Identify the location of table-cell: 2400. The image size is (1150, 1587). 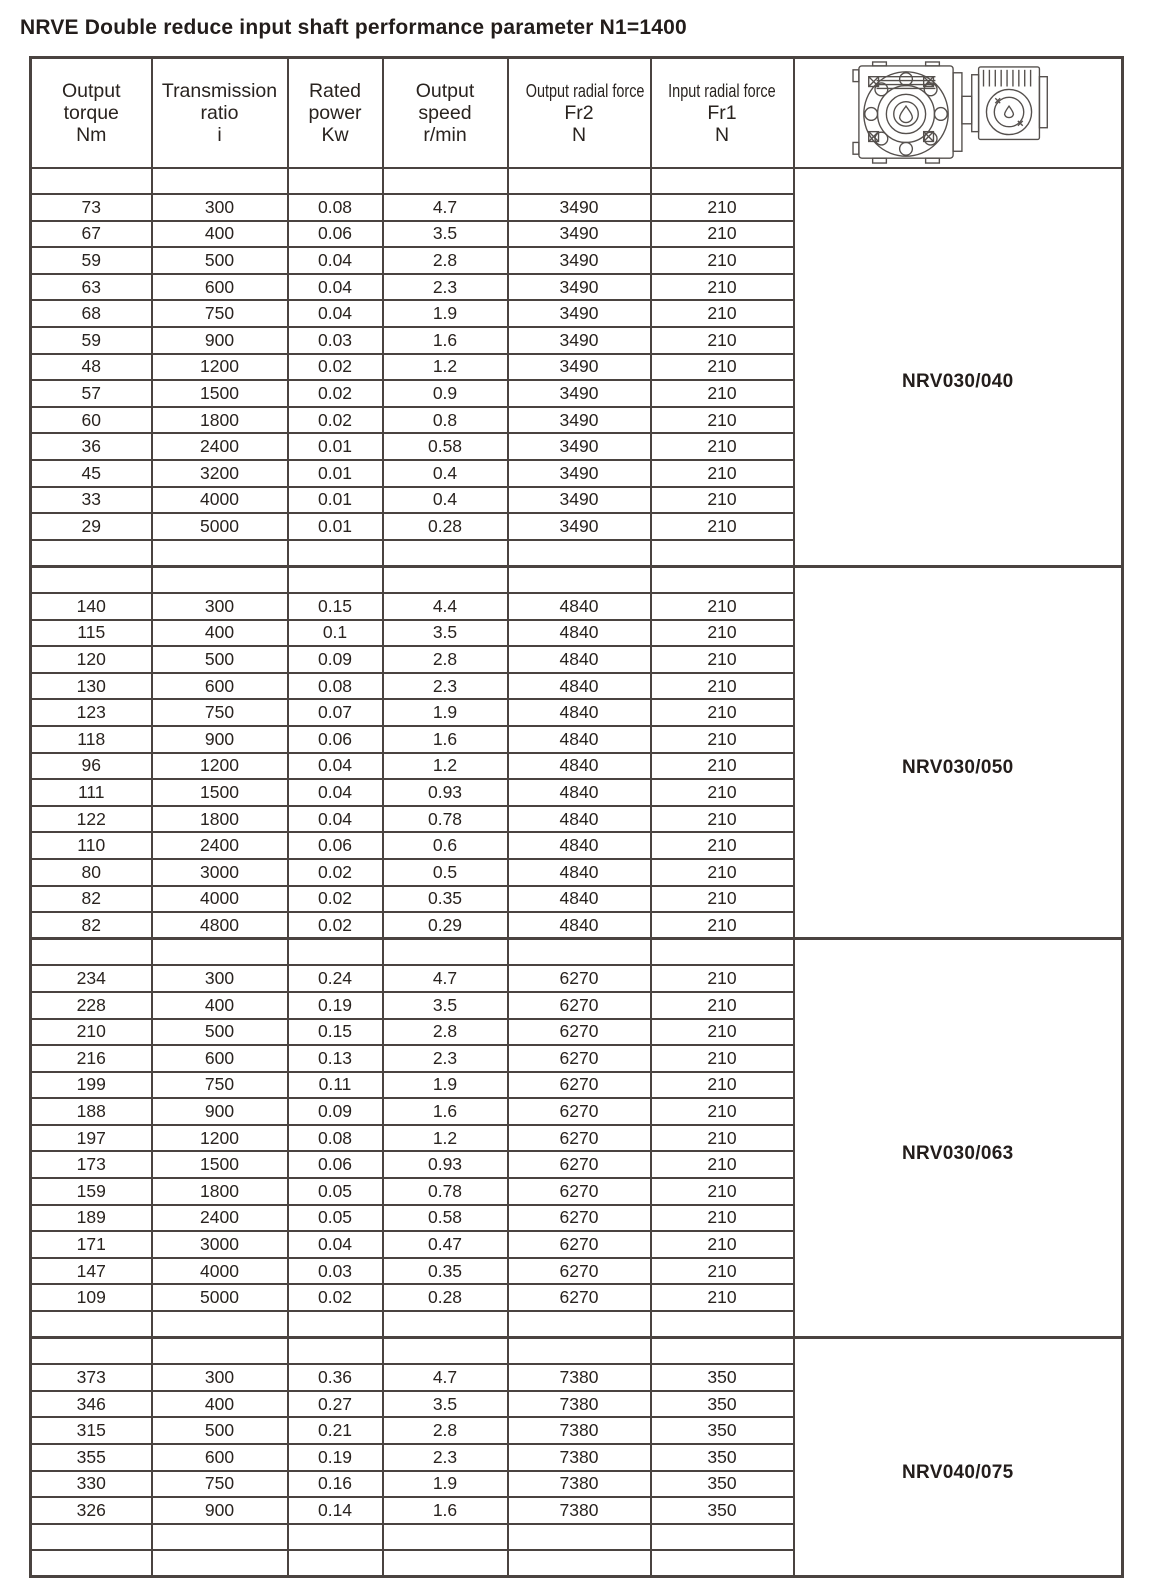
(219, 845).